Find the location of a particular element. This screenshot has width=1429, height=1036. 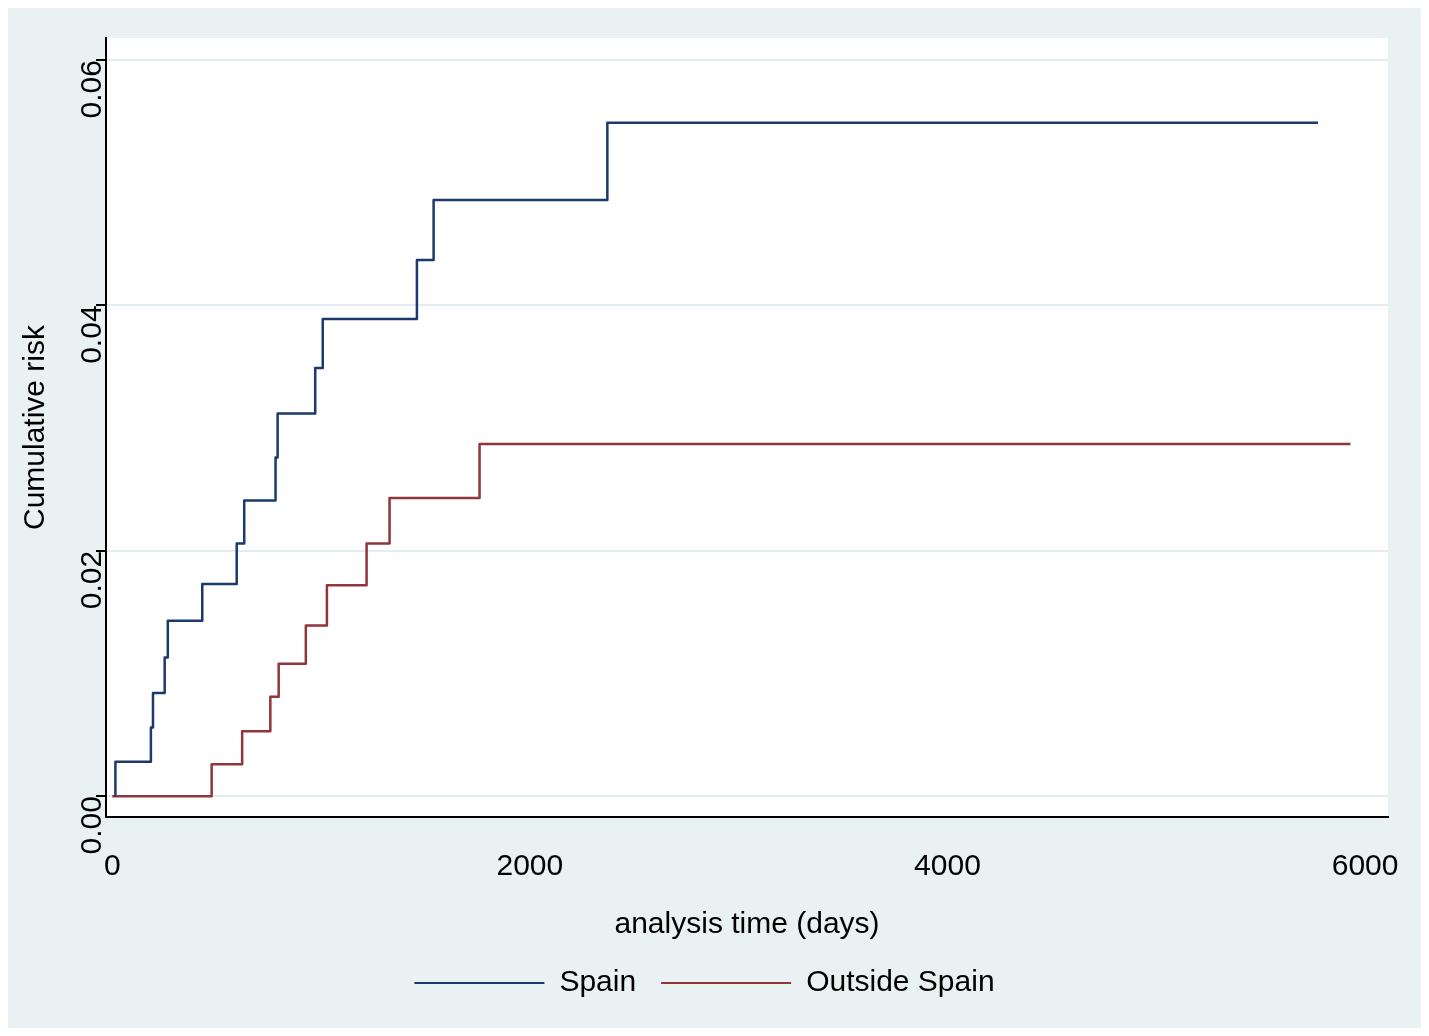

x-tick-label: 4000 is located at coordinates (947, 865).